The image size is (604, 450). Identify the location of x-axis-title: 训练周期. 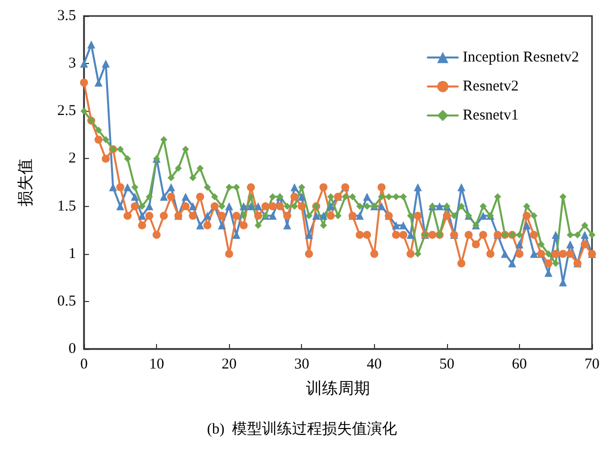
(338, 389).